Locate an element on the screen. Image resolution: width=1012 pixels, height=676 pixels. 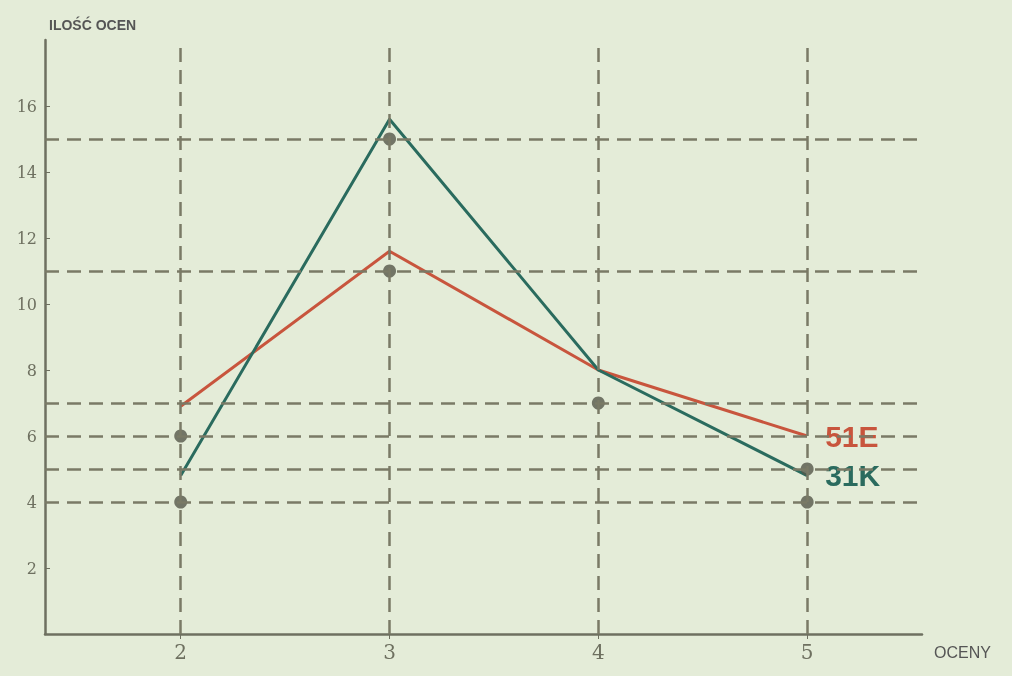
y-tick-label: 16 is located at coordinates (26, 106).